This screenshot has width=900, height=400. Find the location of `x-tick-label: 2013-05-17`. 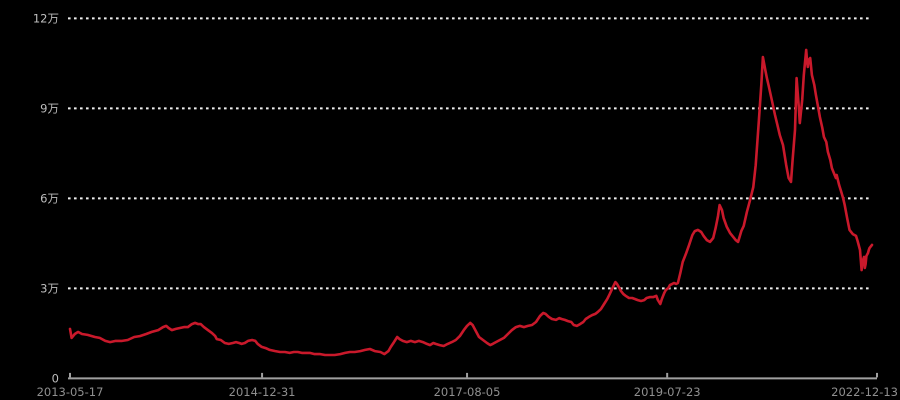

x-tick-label: 2013-05-17 is located at coordinates (70, 392).